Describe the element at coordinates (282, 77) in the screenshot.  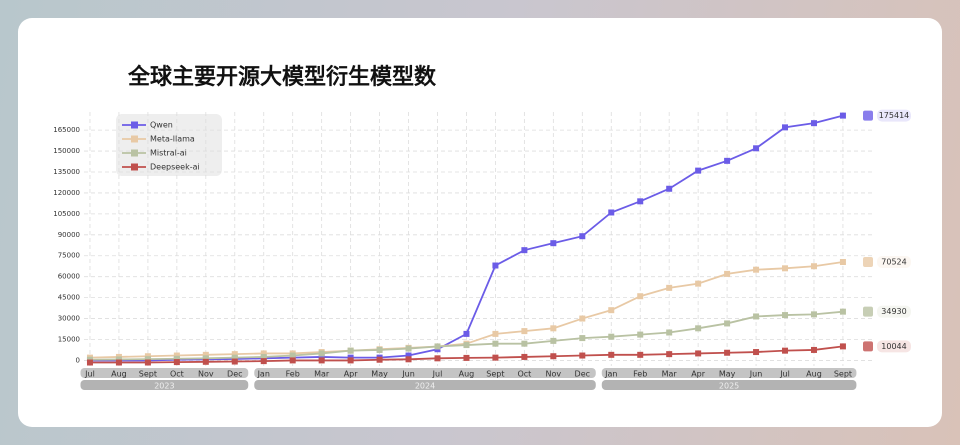
I see `chart-title: 全球主要开源大模型衍生模型数` at that location.